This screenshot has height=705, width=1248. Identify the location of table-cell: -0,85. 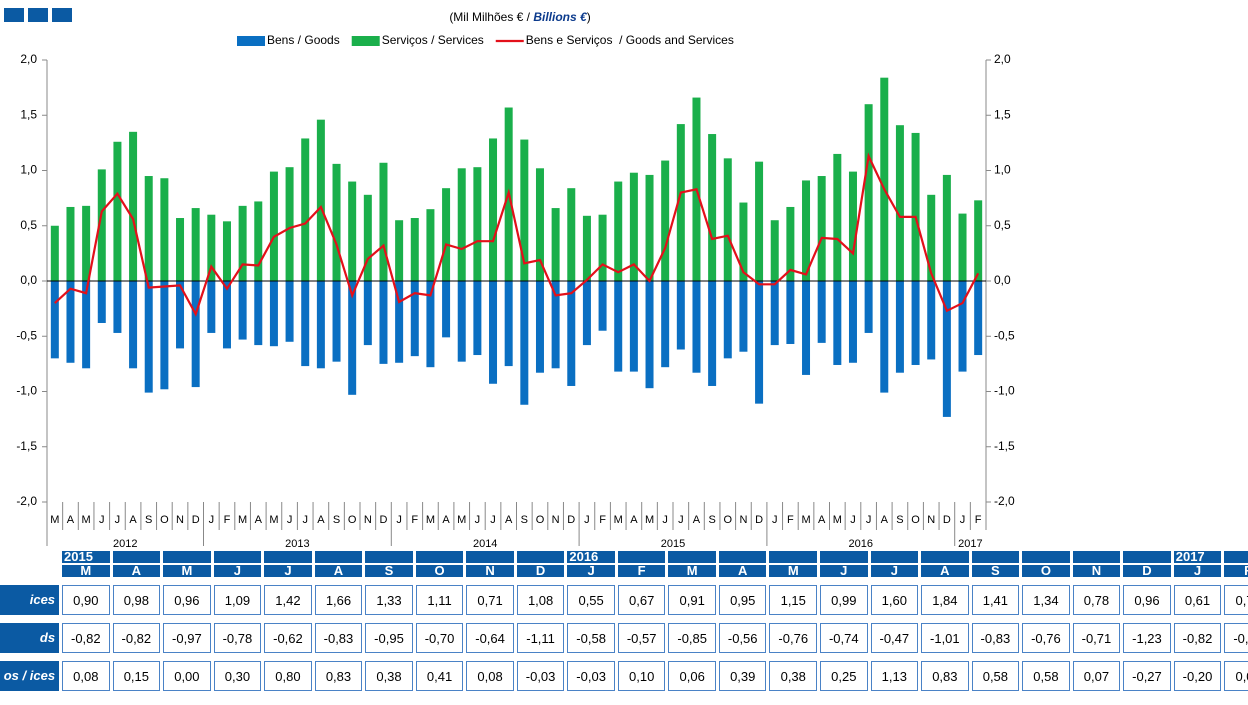
(692, 638).